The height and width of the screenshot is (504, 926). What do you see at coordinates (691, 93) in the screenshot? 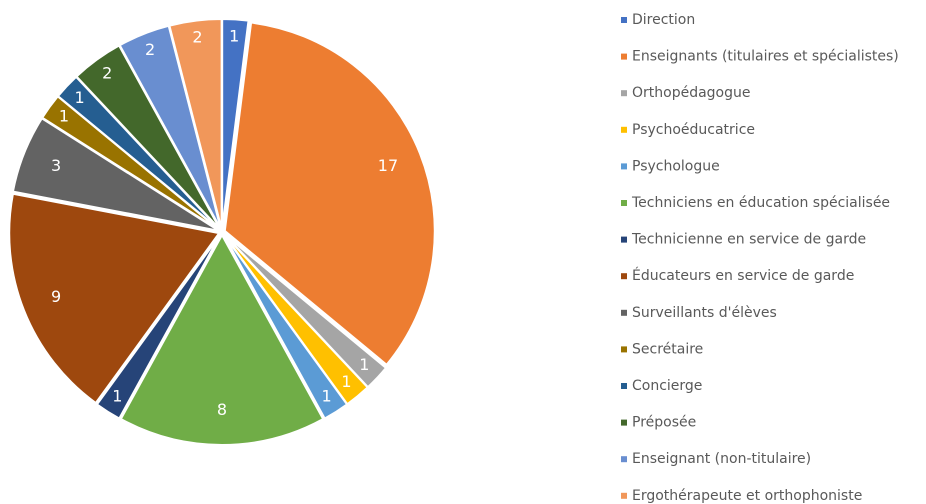
I see `legend-label: Orthopédagogue` at bounding box center [691, 93].